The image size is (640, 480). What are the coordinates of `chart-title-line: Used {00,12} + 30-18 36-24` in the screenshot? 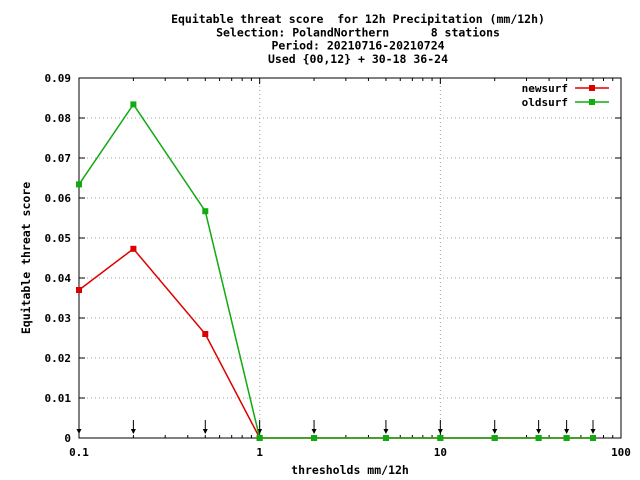 It's located at (358, 59).